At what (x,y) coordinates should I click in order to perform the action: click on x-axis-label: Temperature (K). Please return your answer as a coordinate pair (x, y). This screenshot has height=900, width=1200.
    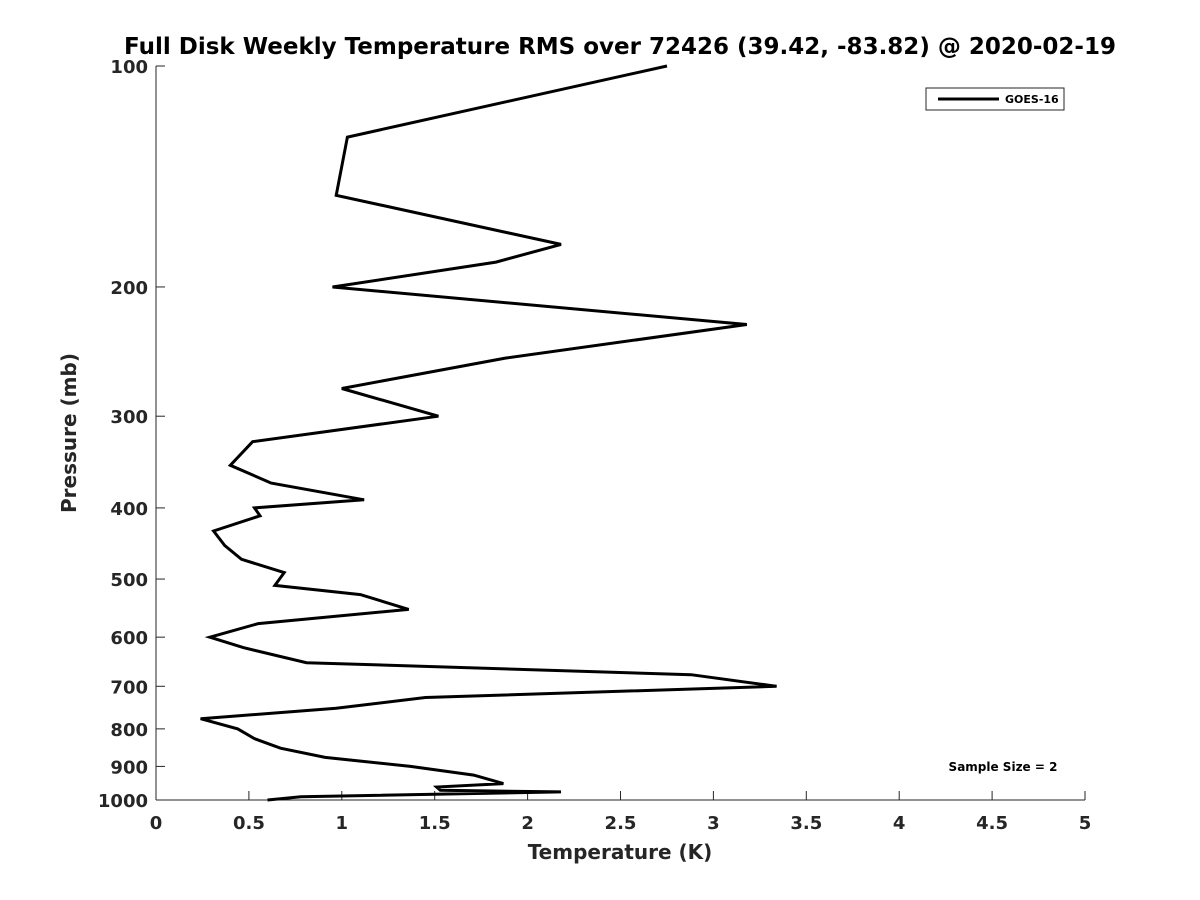
    Looking at the image, I should click on (620, 852).